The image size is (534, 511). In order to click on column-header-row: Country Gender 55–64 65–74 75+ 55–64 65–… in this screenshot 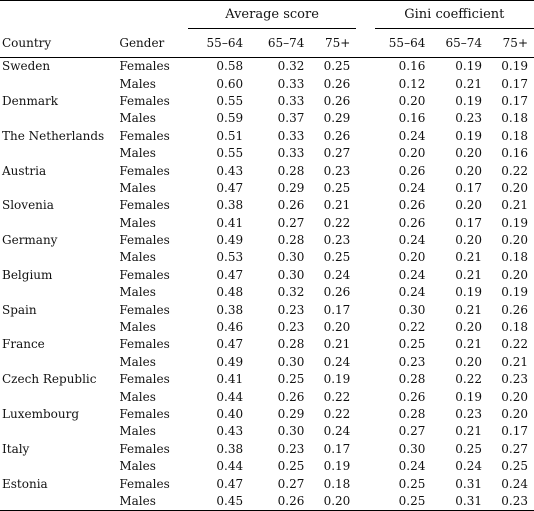, I will do `click(267, 43)`.